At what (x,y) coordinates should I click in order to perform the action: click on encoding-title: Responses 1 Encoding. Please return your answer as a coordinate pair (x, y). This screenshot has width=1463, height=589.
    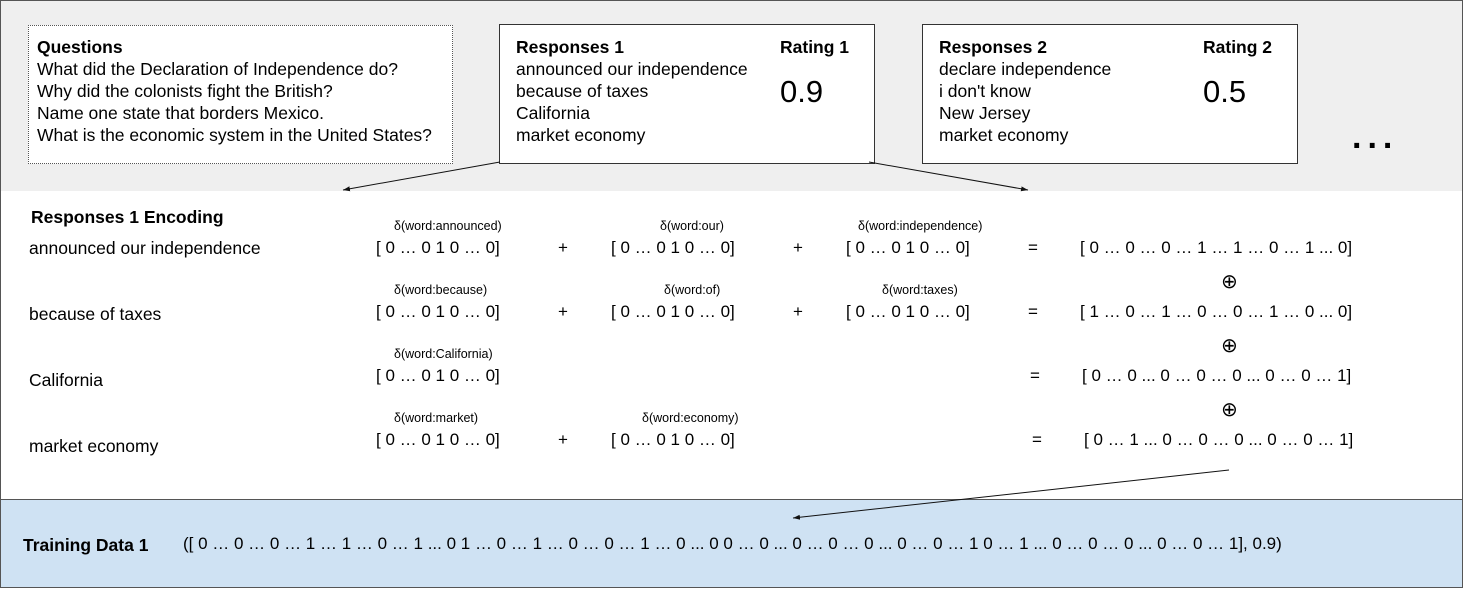
    Looking at the image, I should click on (127, 217).